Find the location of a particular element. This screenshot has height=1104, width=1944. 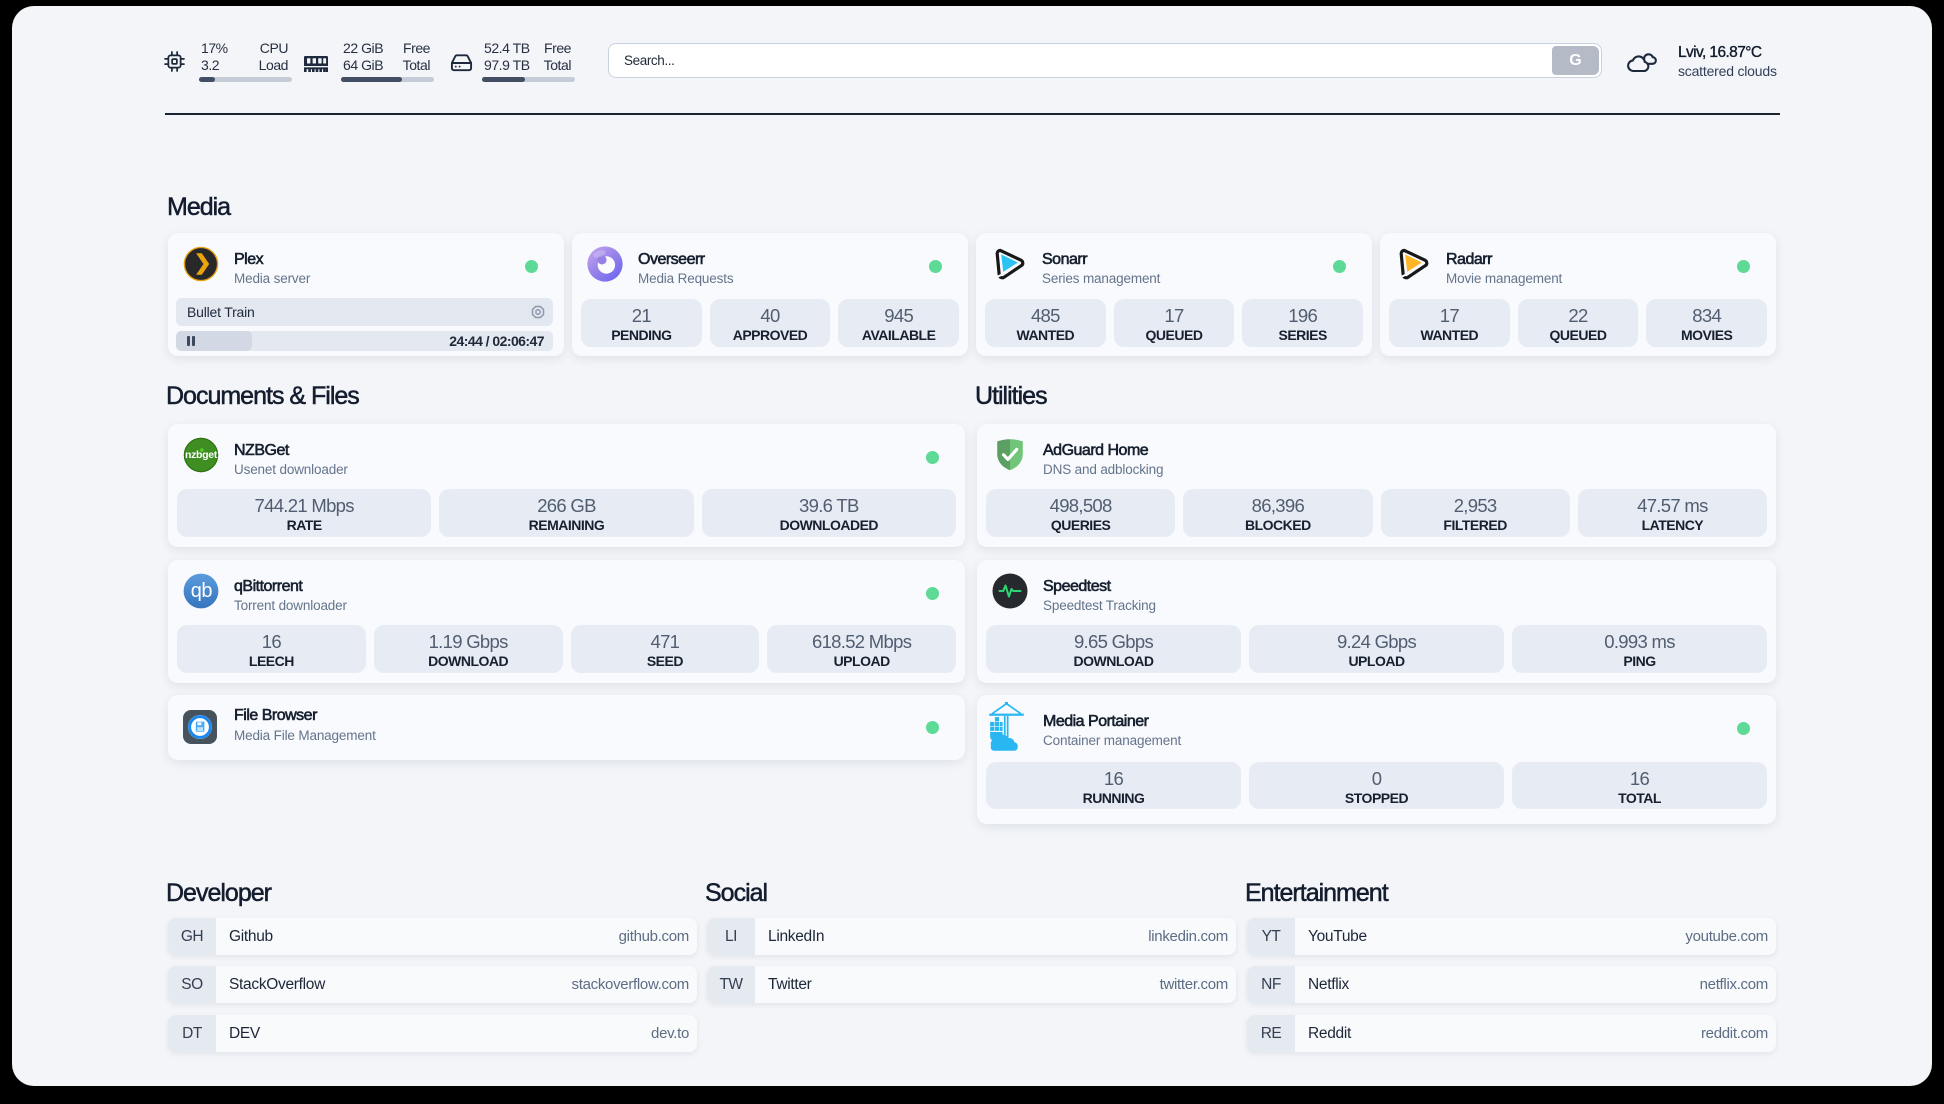

svg-text: qb is located at coordinates (202, 591).